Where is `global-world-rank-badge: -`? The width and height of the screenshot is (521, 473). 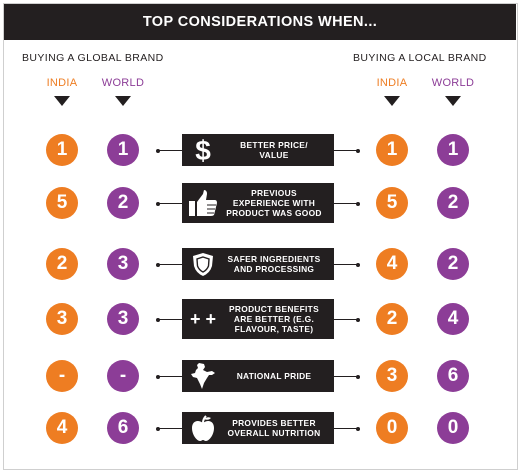
global-world-rank-badge: - is located at coordinates (123, 376).